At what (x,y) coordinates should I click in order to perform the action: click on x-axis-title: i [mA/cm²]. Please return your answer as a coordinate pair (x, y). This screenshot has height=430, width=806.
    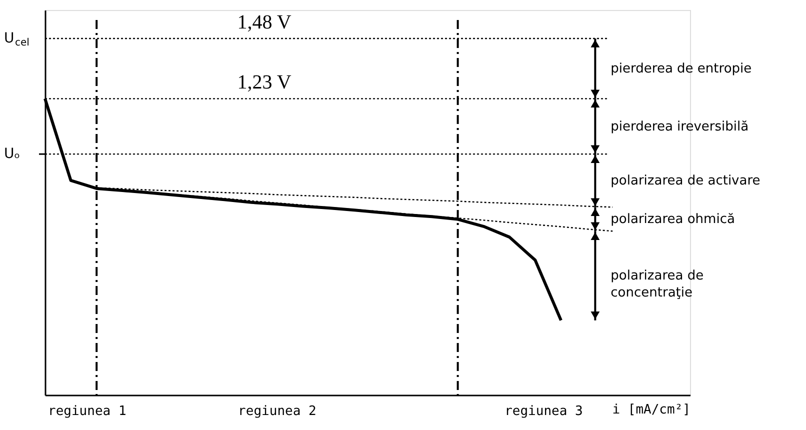
    Looking at the image, I should click on (651, 410).